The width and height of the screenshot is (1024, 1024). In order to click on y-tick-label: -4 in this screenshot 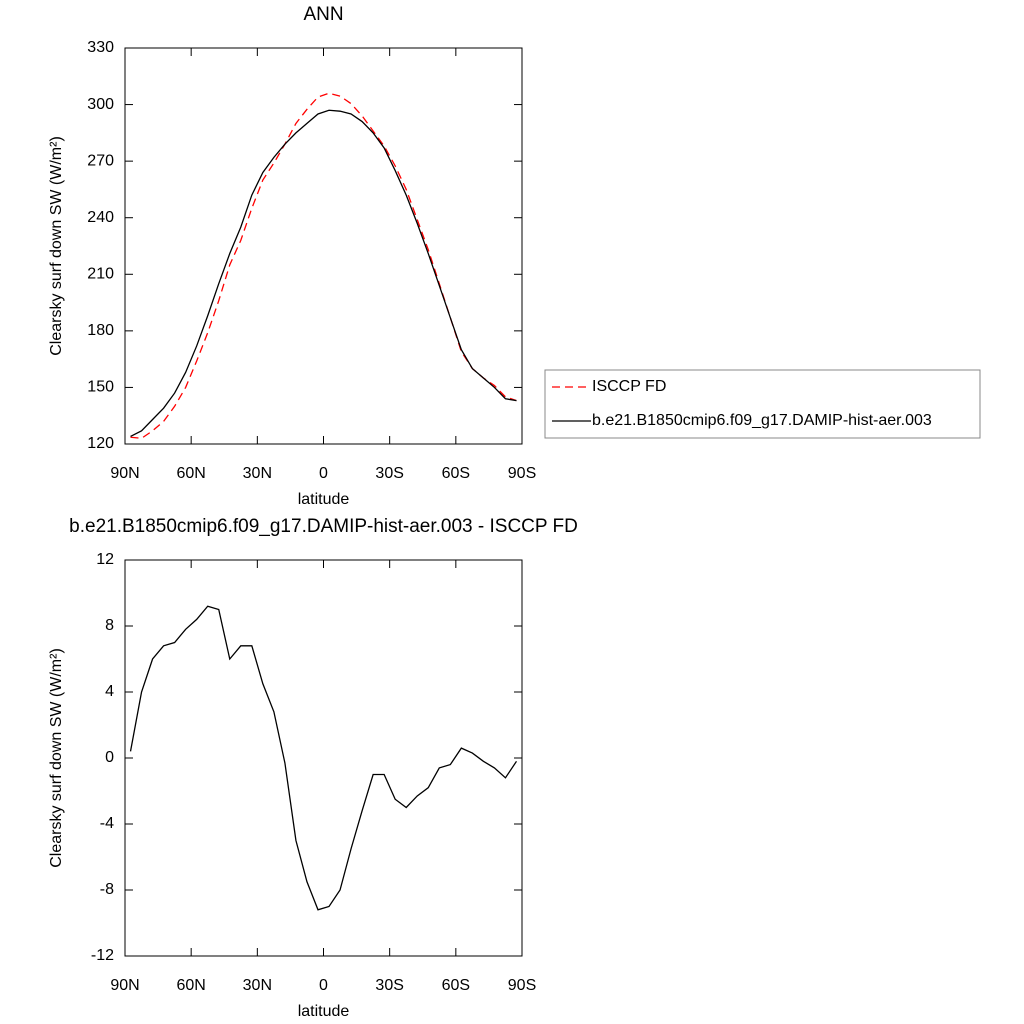, I will do `click(107, 823)`.